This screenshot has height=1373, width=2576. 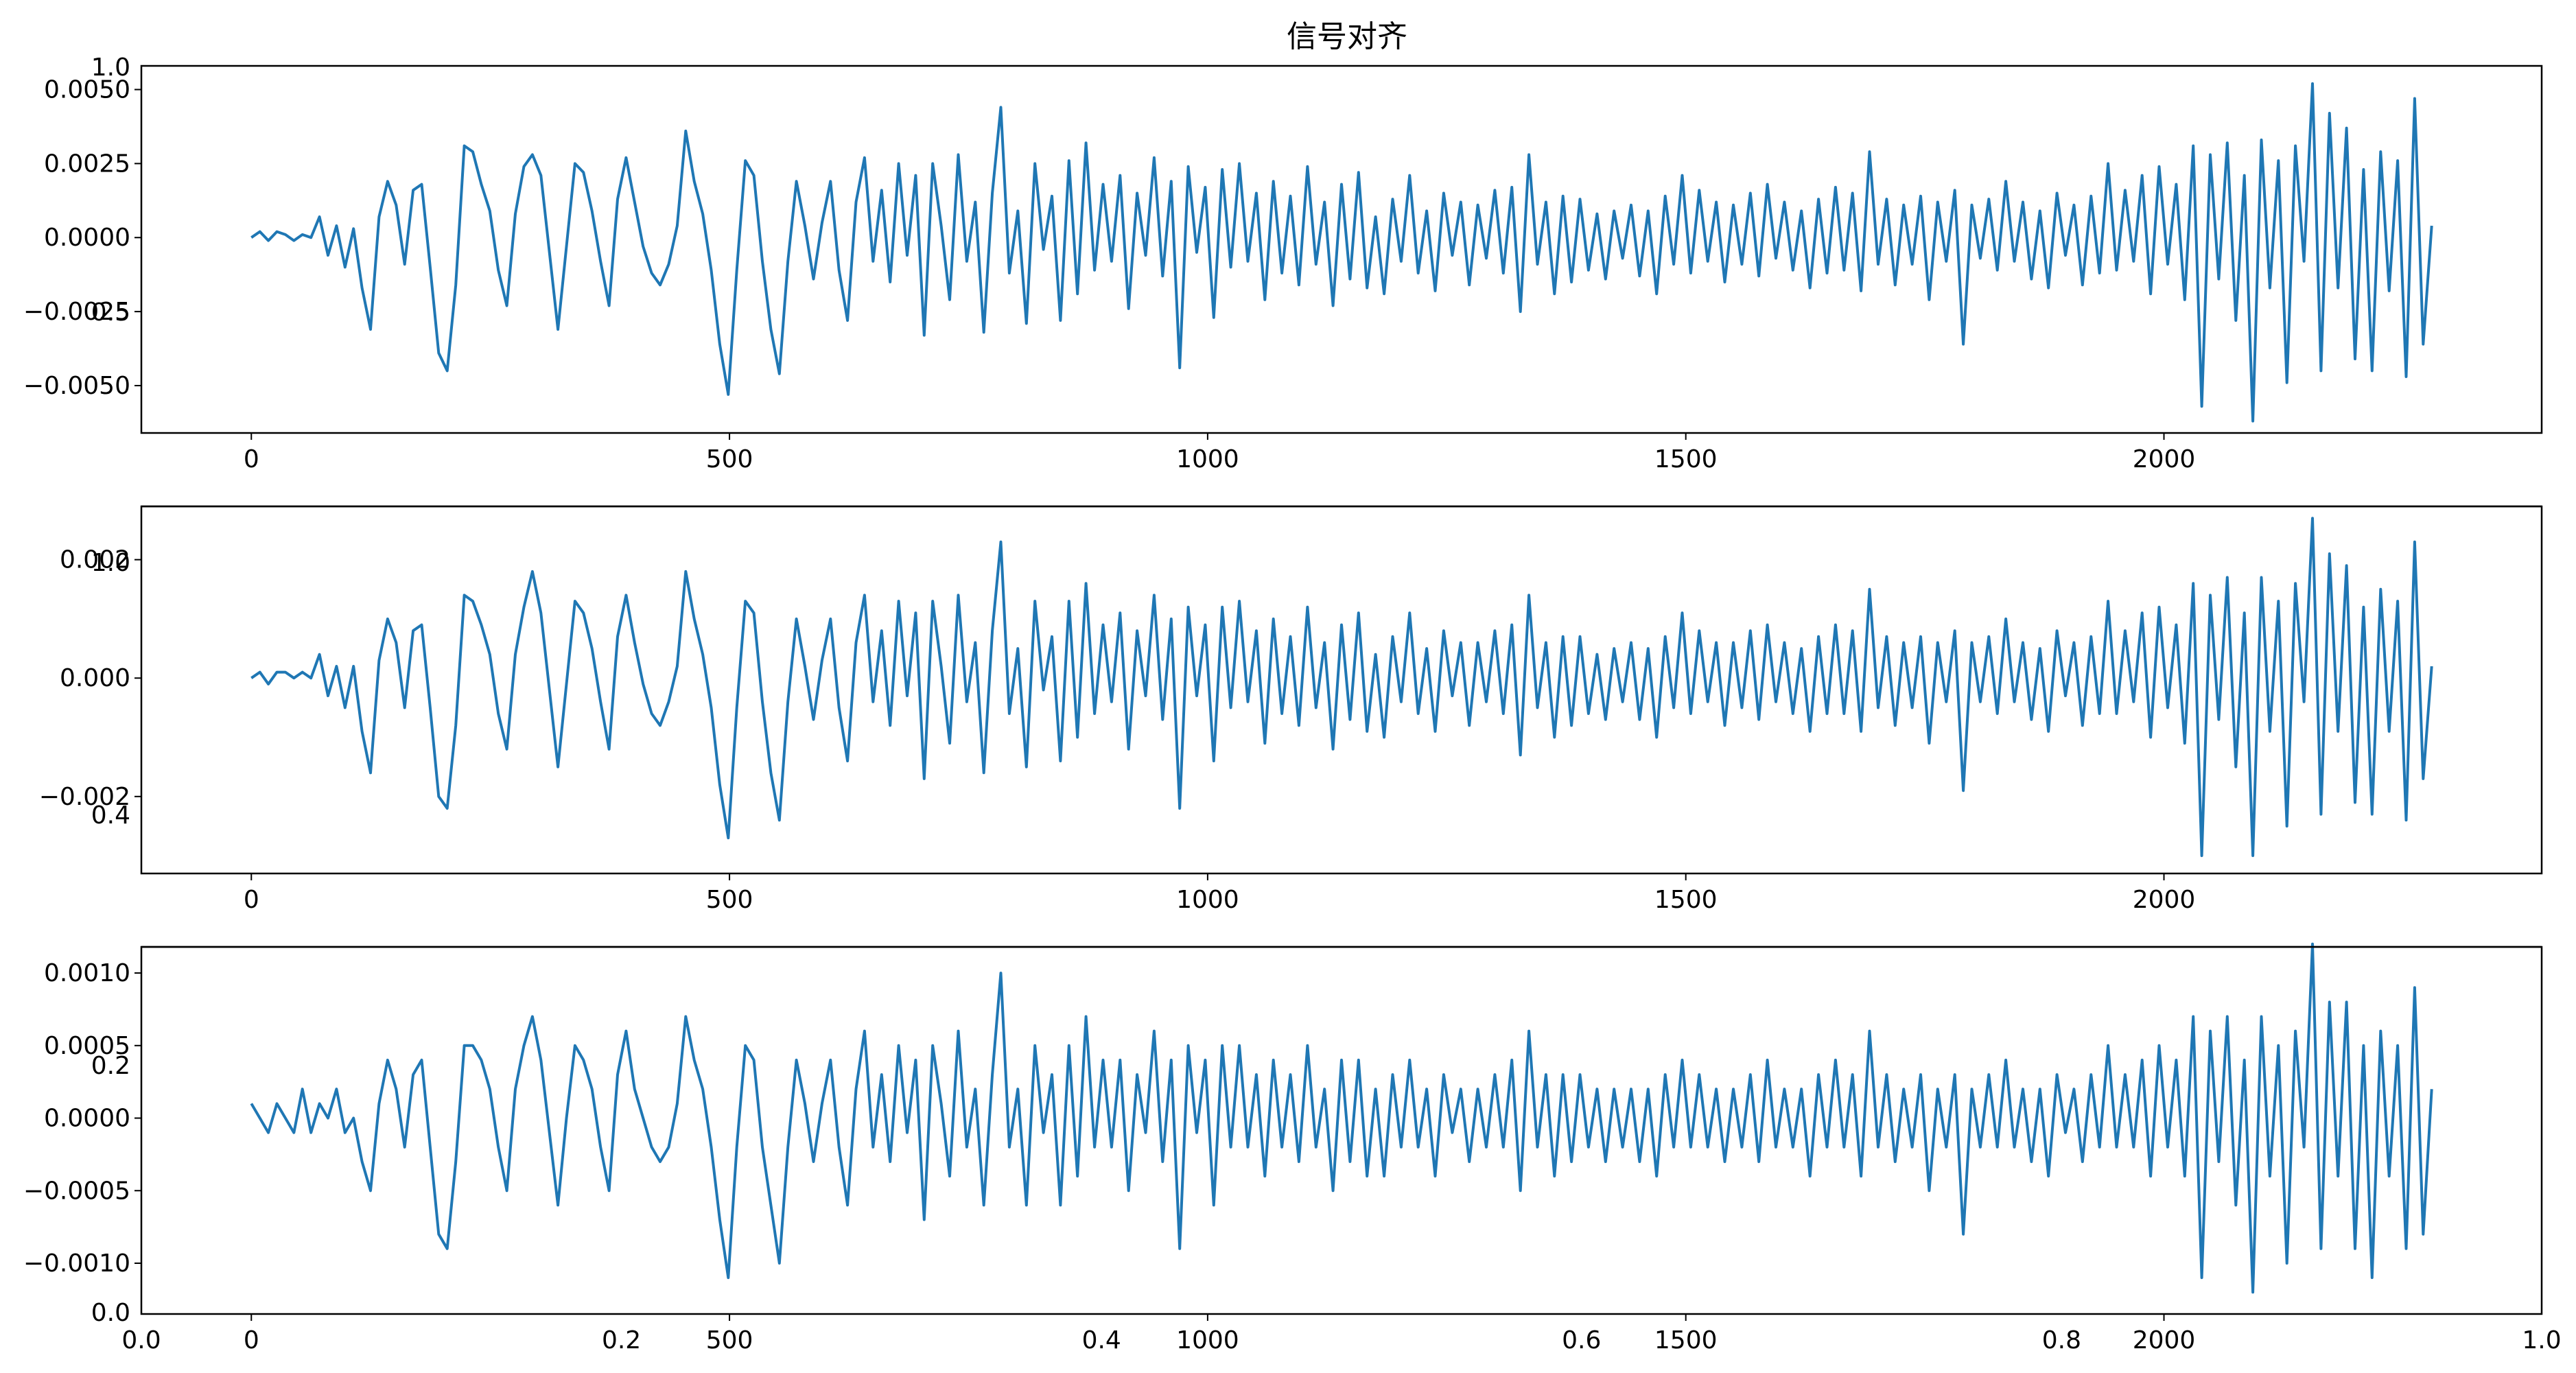 What do you see at coordinates (110, 815) in the screenshot?
I see `overlay-y-tick-label: 0.4` at bounding box center [110, 815].